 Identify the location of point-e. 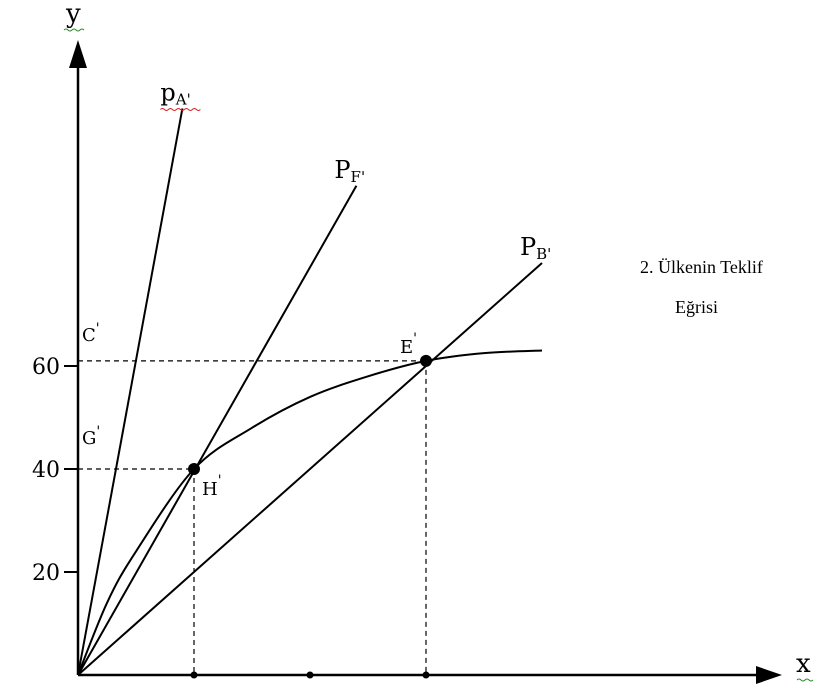
(426, 360).